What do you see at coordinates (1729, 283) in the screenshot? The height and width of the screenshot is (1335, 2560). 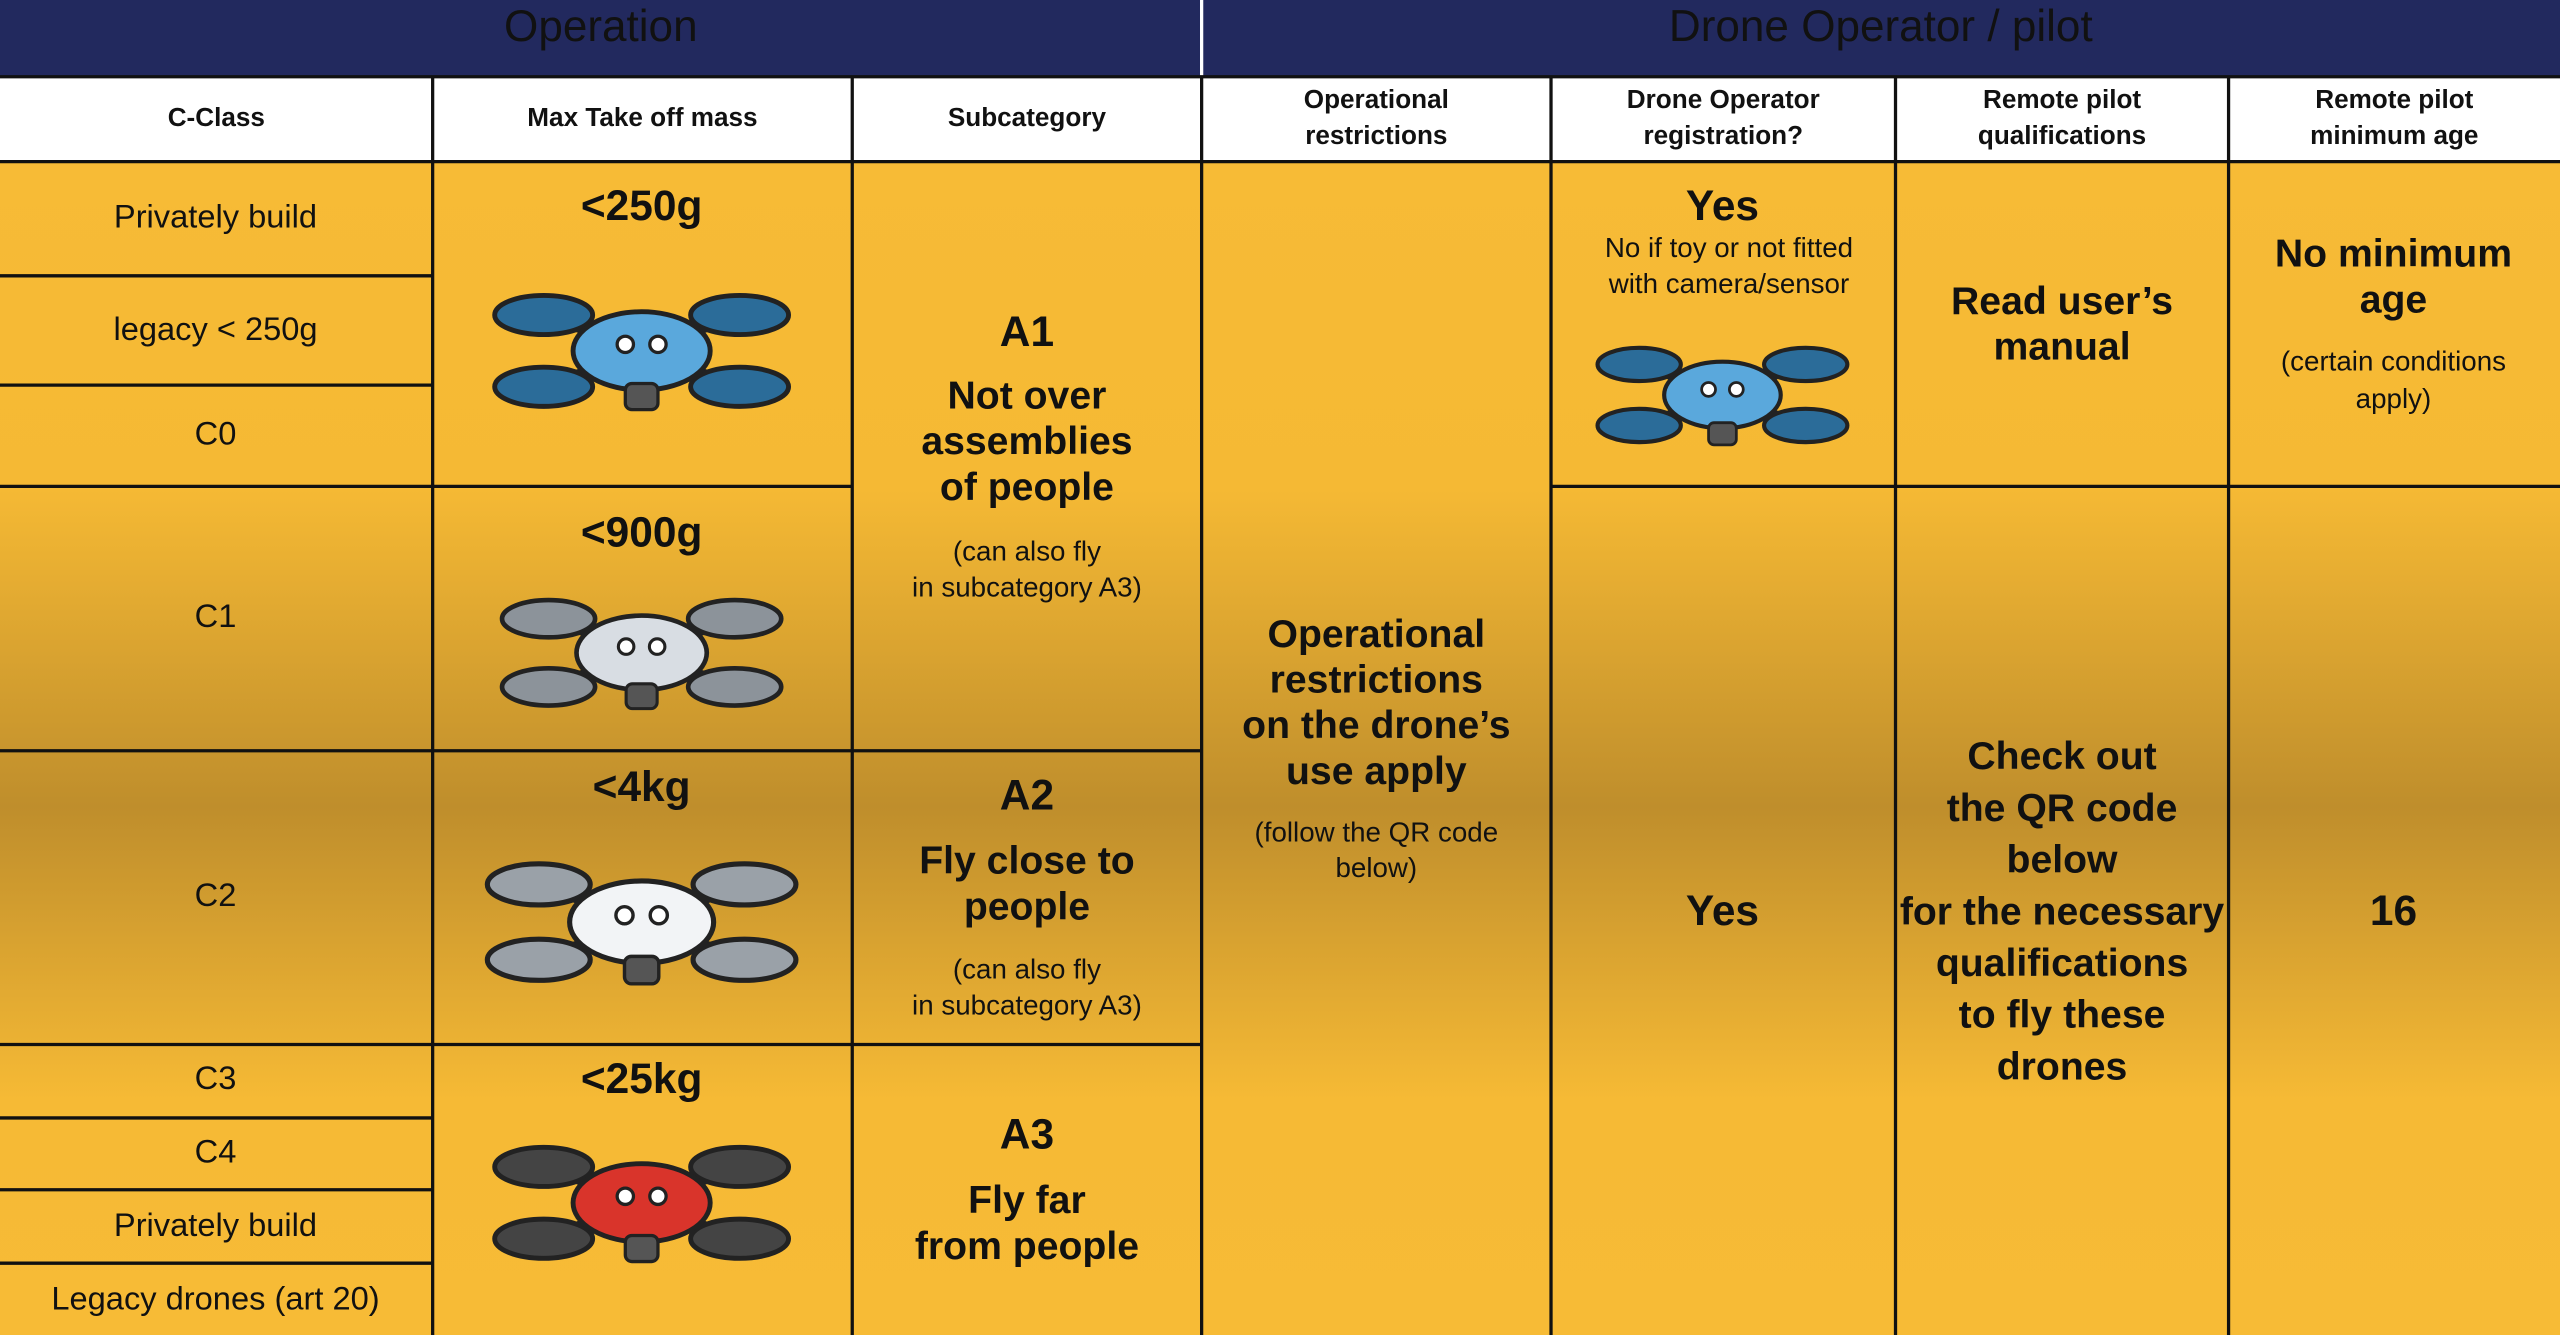 I see `registration-note: with camera/sensor` at bounding box center [1729, 283].